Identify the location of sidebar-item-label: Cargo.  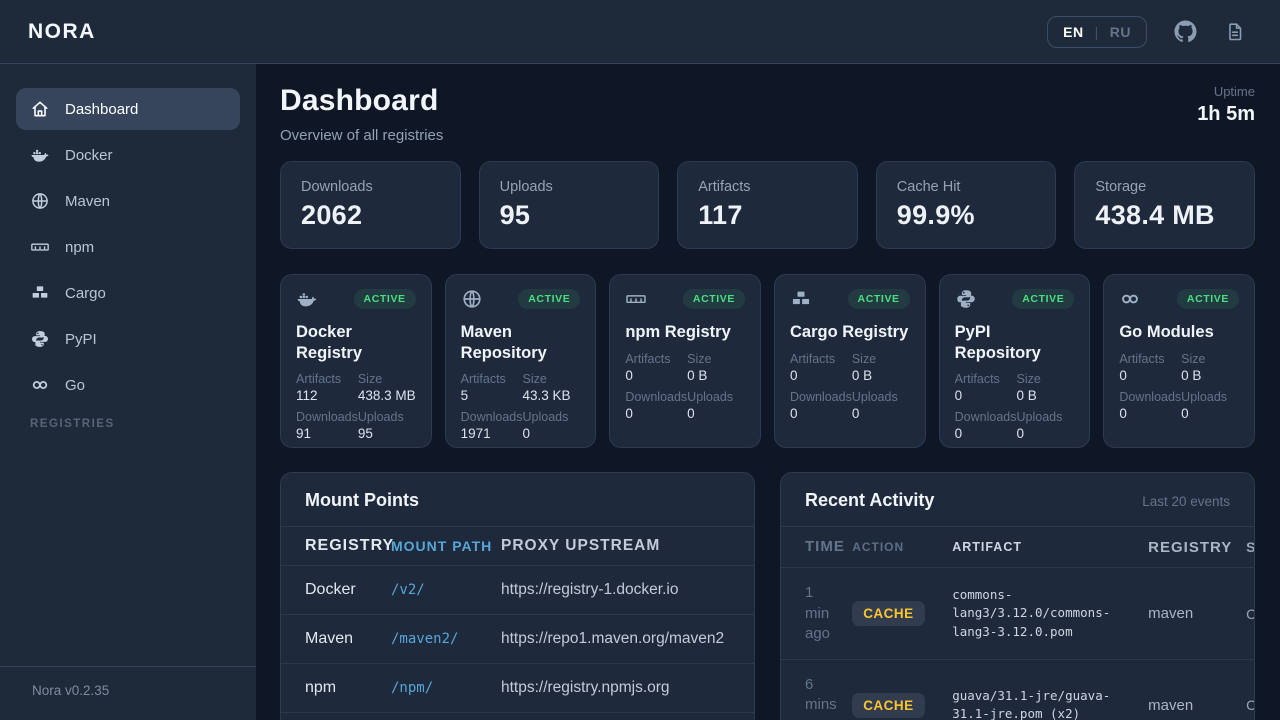
(85, 293).